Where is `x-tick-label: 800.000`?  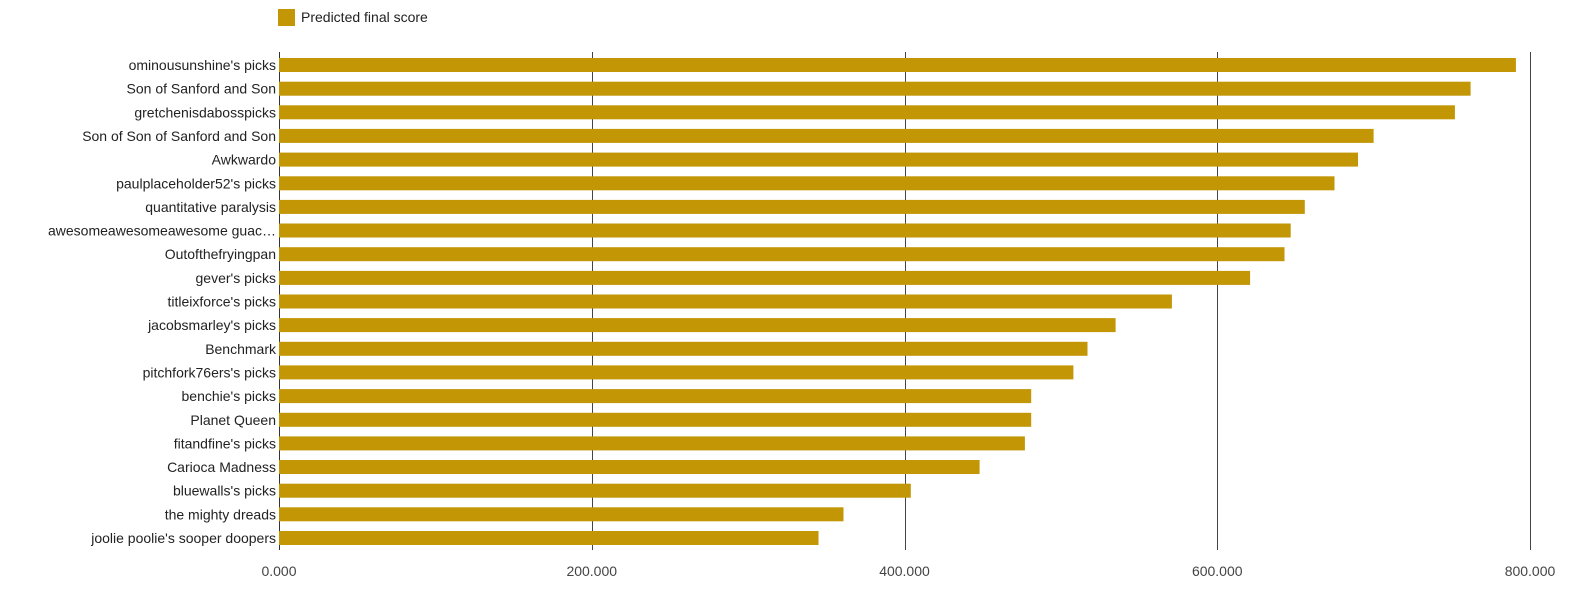 x-tick-label: 800.000 is located at coordinates (1530, 571).